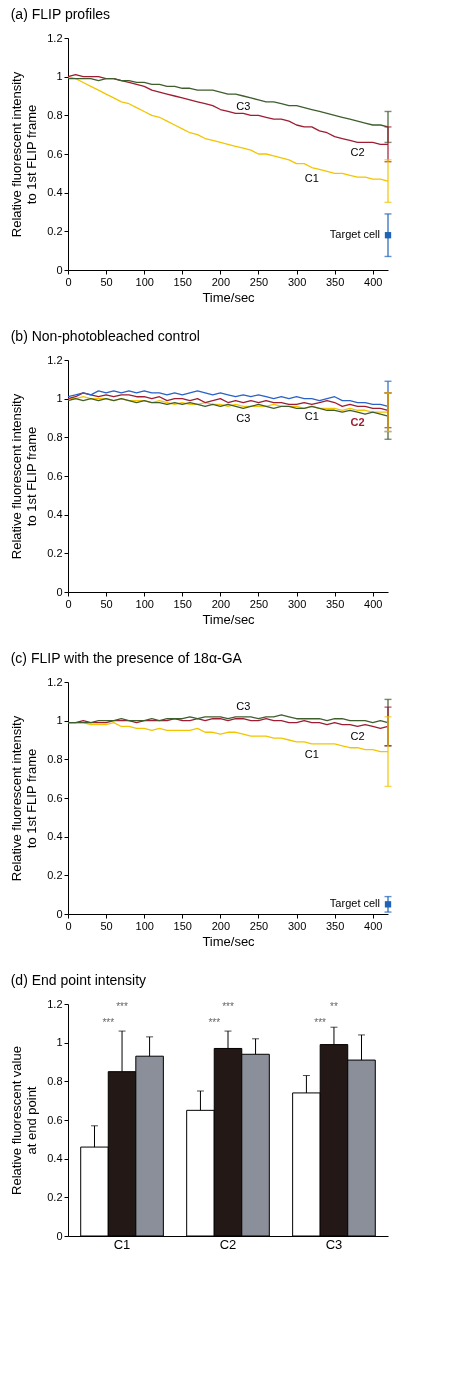 This screenshot has width=465, height=1376. Describe the element at coordinates (122, 1244) in the screenshot. I see `x-tick-label: C1` at that location.